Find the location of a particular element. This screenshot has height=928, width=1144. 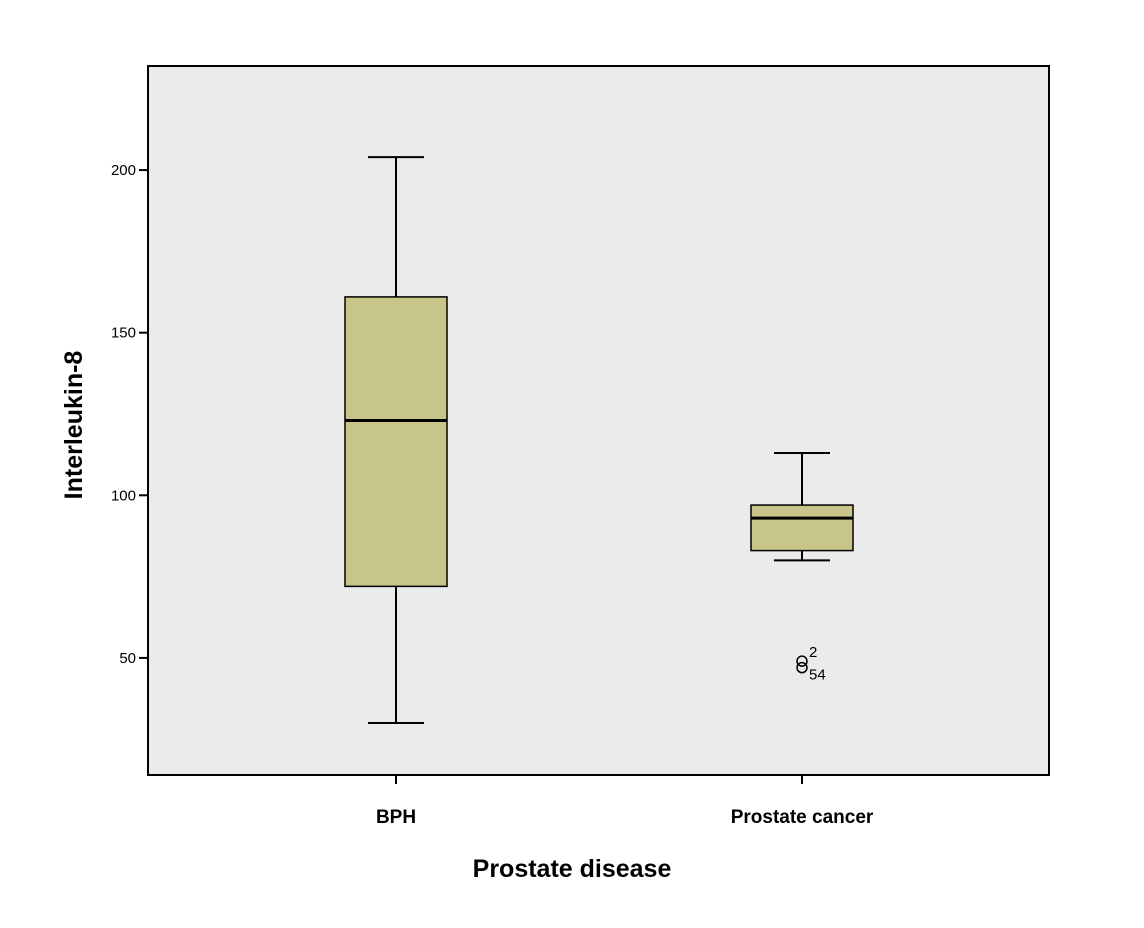

y-axis-title: Interleukin-8 is located at coordinates (74, 425).